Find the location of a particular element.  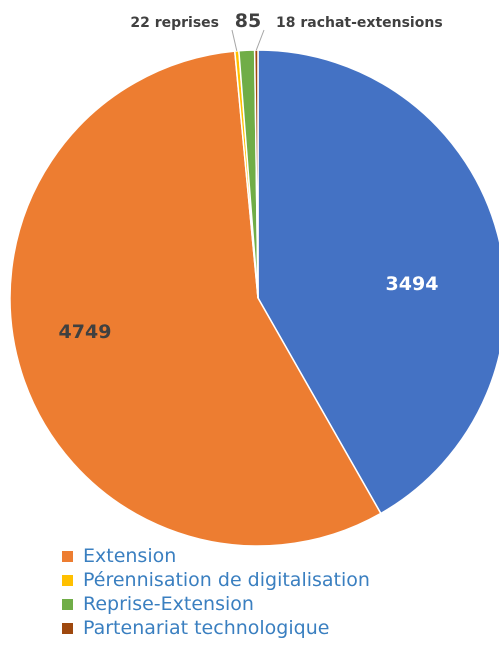

legend-swatch-partenariat is located at coordinates (67, 628).